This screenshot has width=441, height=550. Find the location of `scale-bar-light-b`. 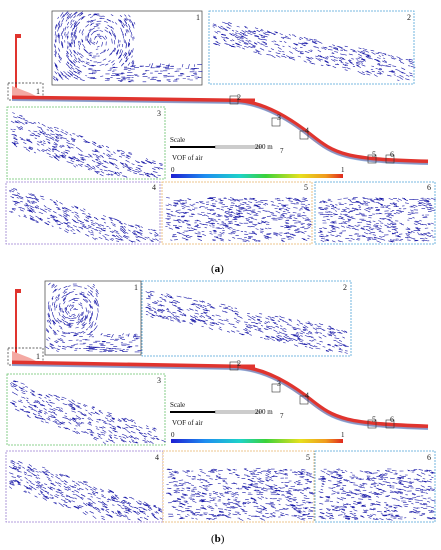

scale-bar-light-b is located at coordinates (237, 412).